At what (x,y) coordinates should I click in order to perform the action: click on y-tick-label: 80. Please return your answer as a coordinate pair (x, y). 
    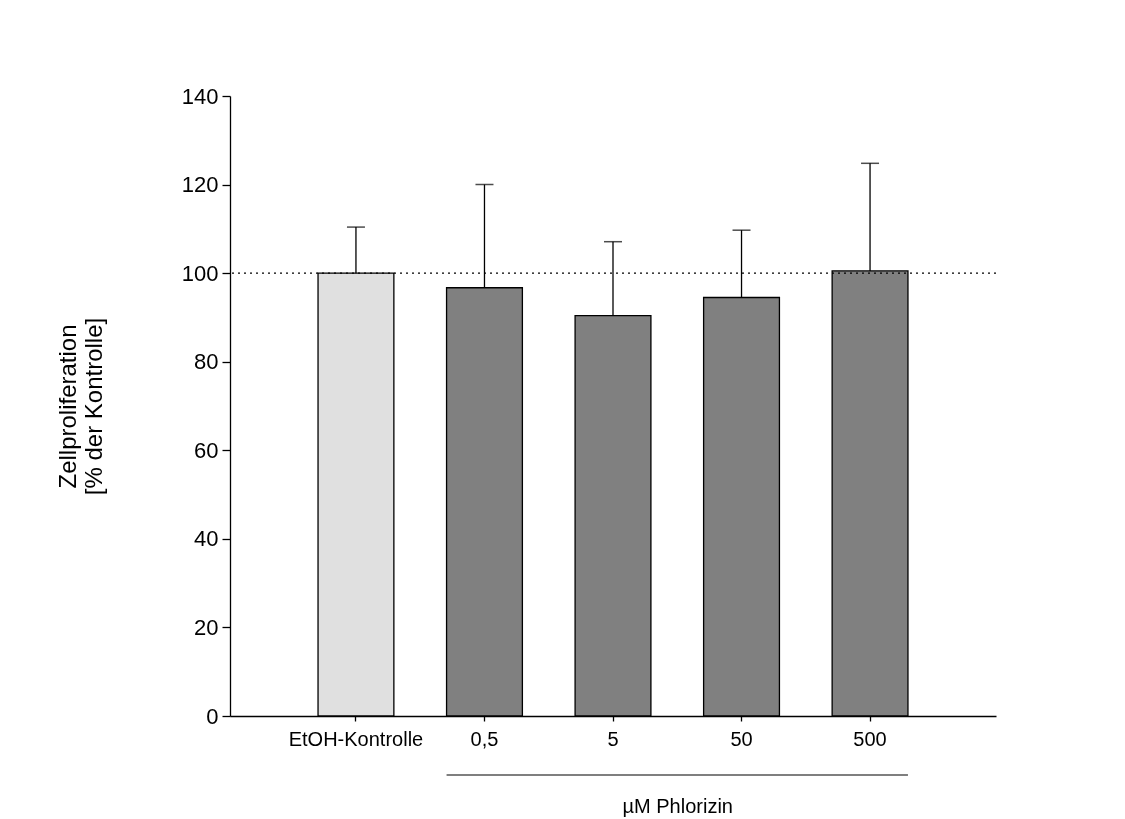
    Looking at the image, I should click on (206, 362).